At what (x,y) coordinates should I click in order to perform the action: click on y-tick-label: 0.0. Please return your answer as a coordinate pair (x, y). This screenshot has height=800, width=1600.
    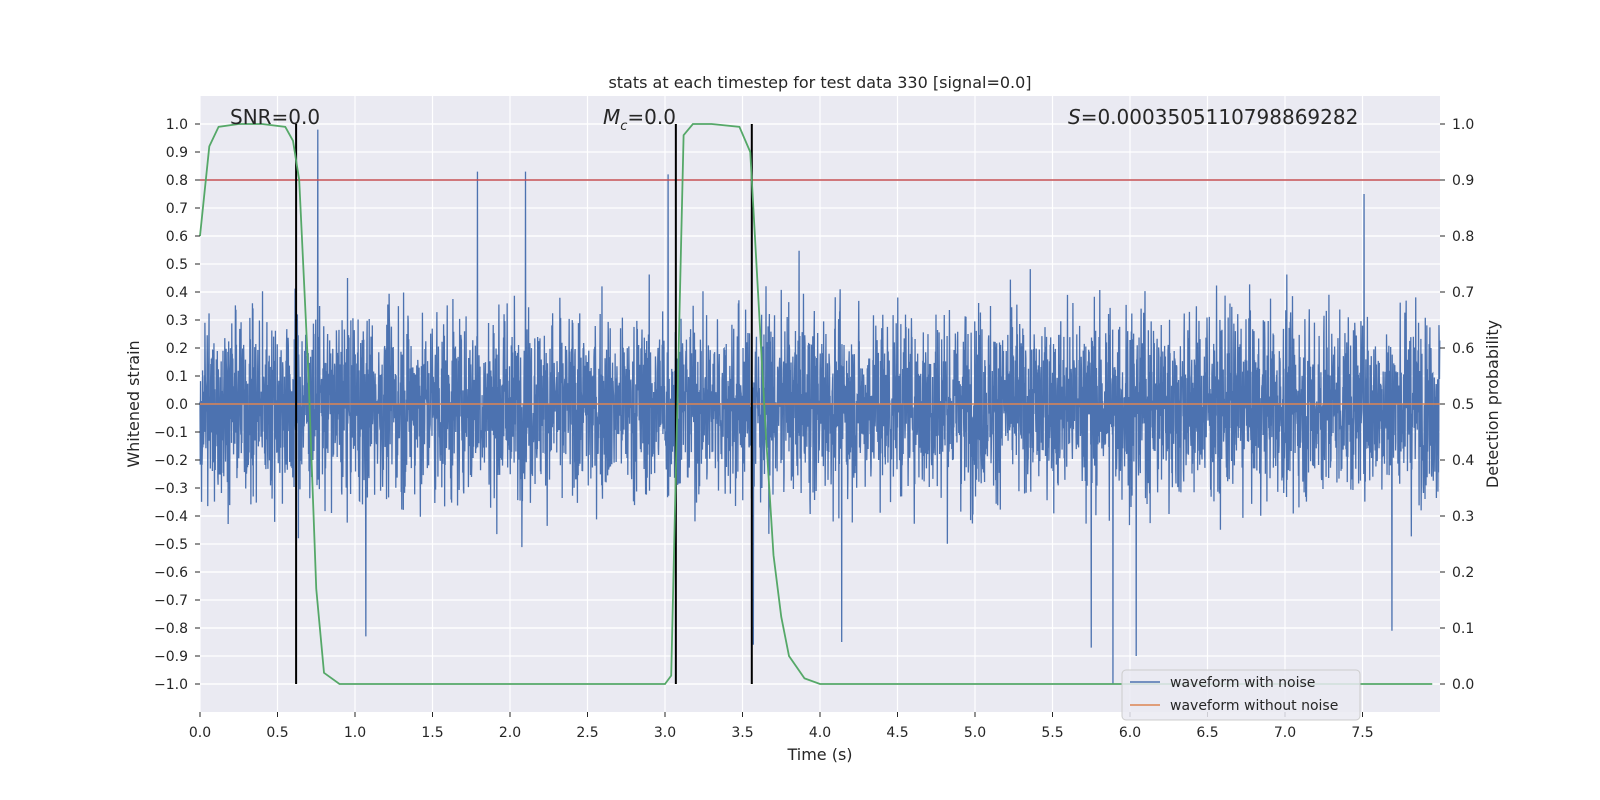
    Looking at the image, I should click on (177, 405).